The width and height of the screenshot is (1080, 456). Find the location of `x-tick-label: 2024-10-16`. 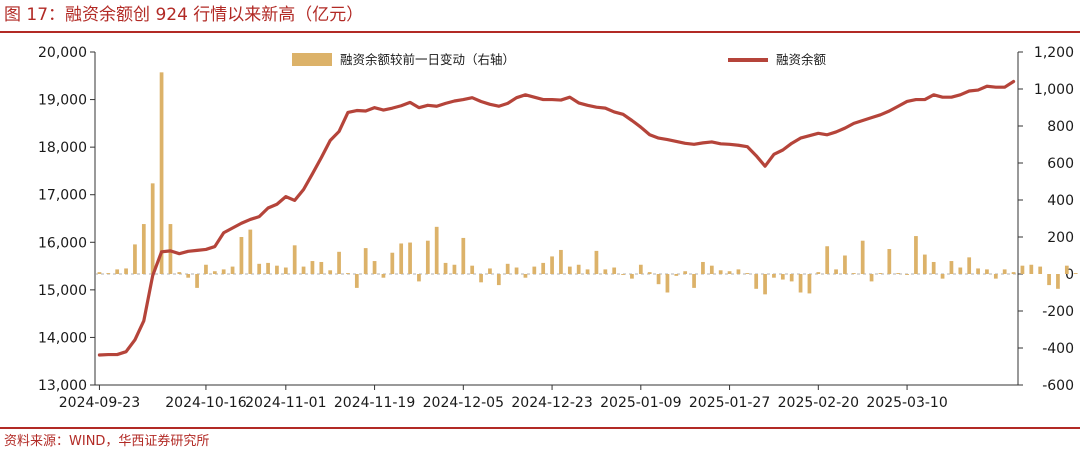

x-tick-label: 2024-10-16 is located at coordinates (205, 403).